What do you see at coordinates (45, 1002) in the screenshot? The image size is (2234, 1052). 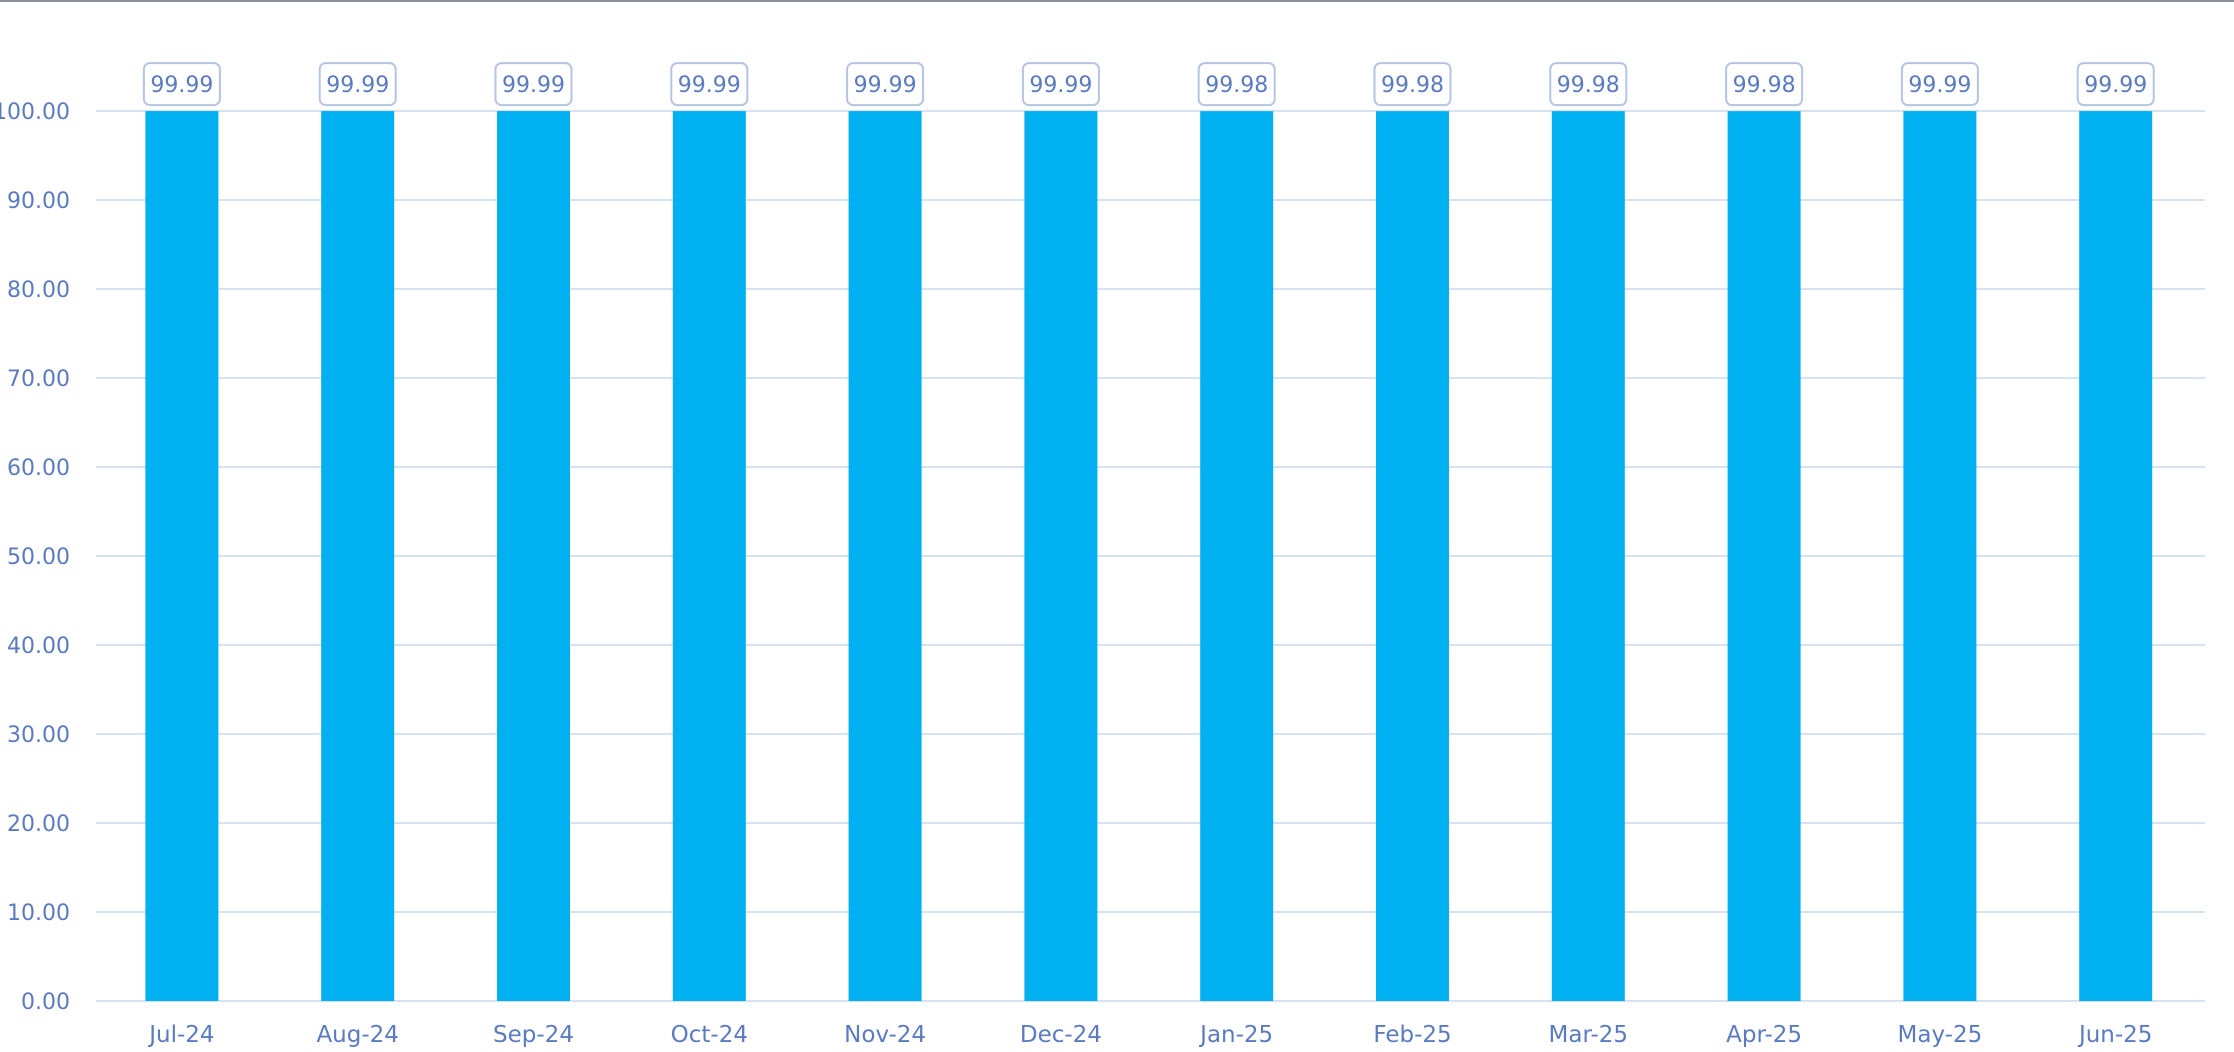 I see `y-tick-label: 0.00` at bounding box center [45, 1002].